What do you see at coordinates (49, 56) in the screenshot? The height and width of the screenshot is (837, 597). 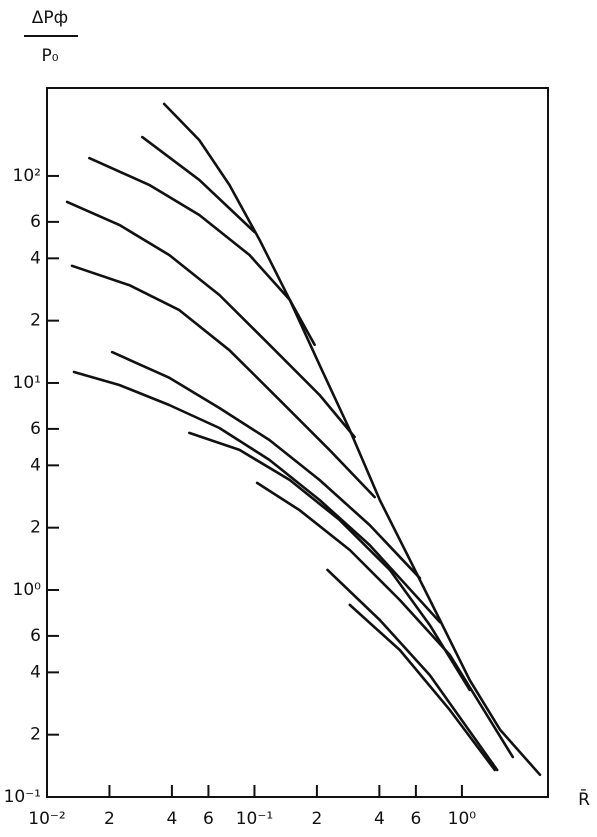 I see `y-label-denominator: P₀` at bounding box center [49, 56].